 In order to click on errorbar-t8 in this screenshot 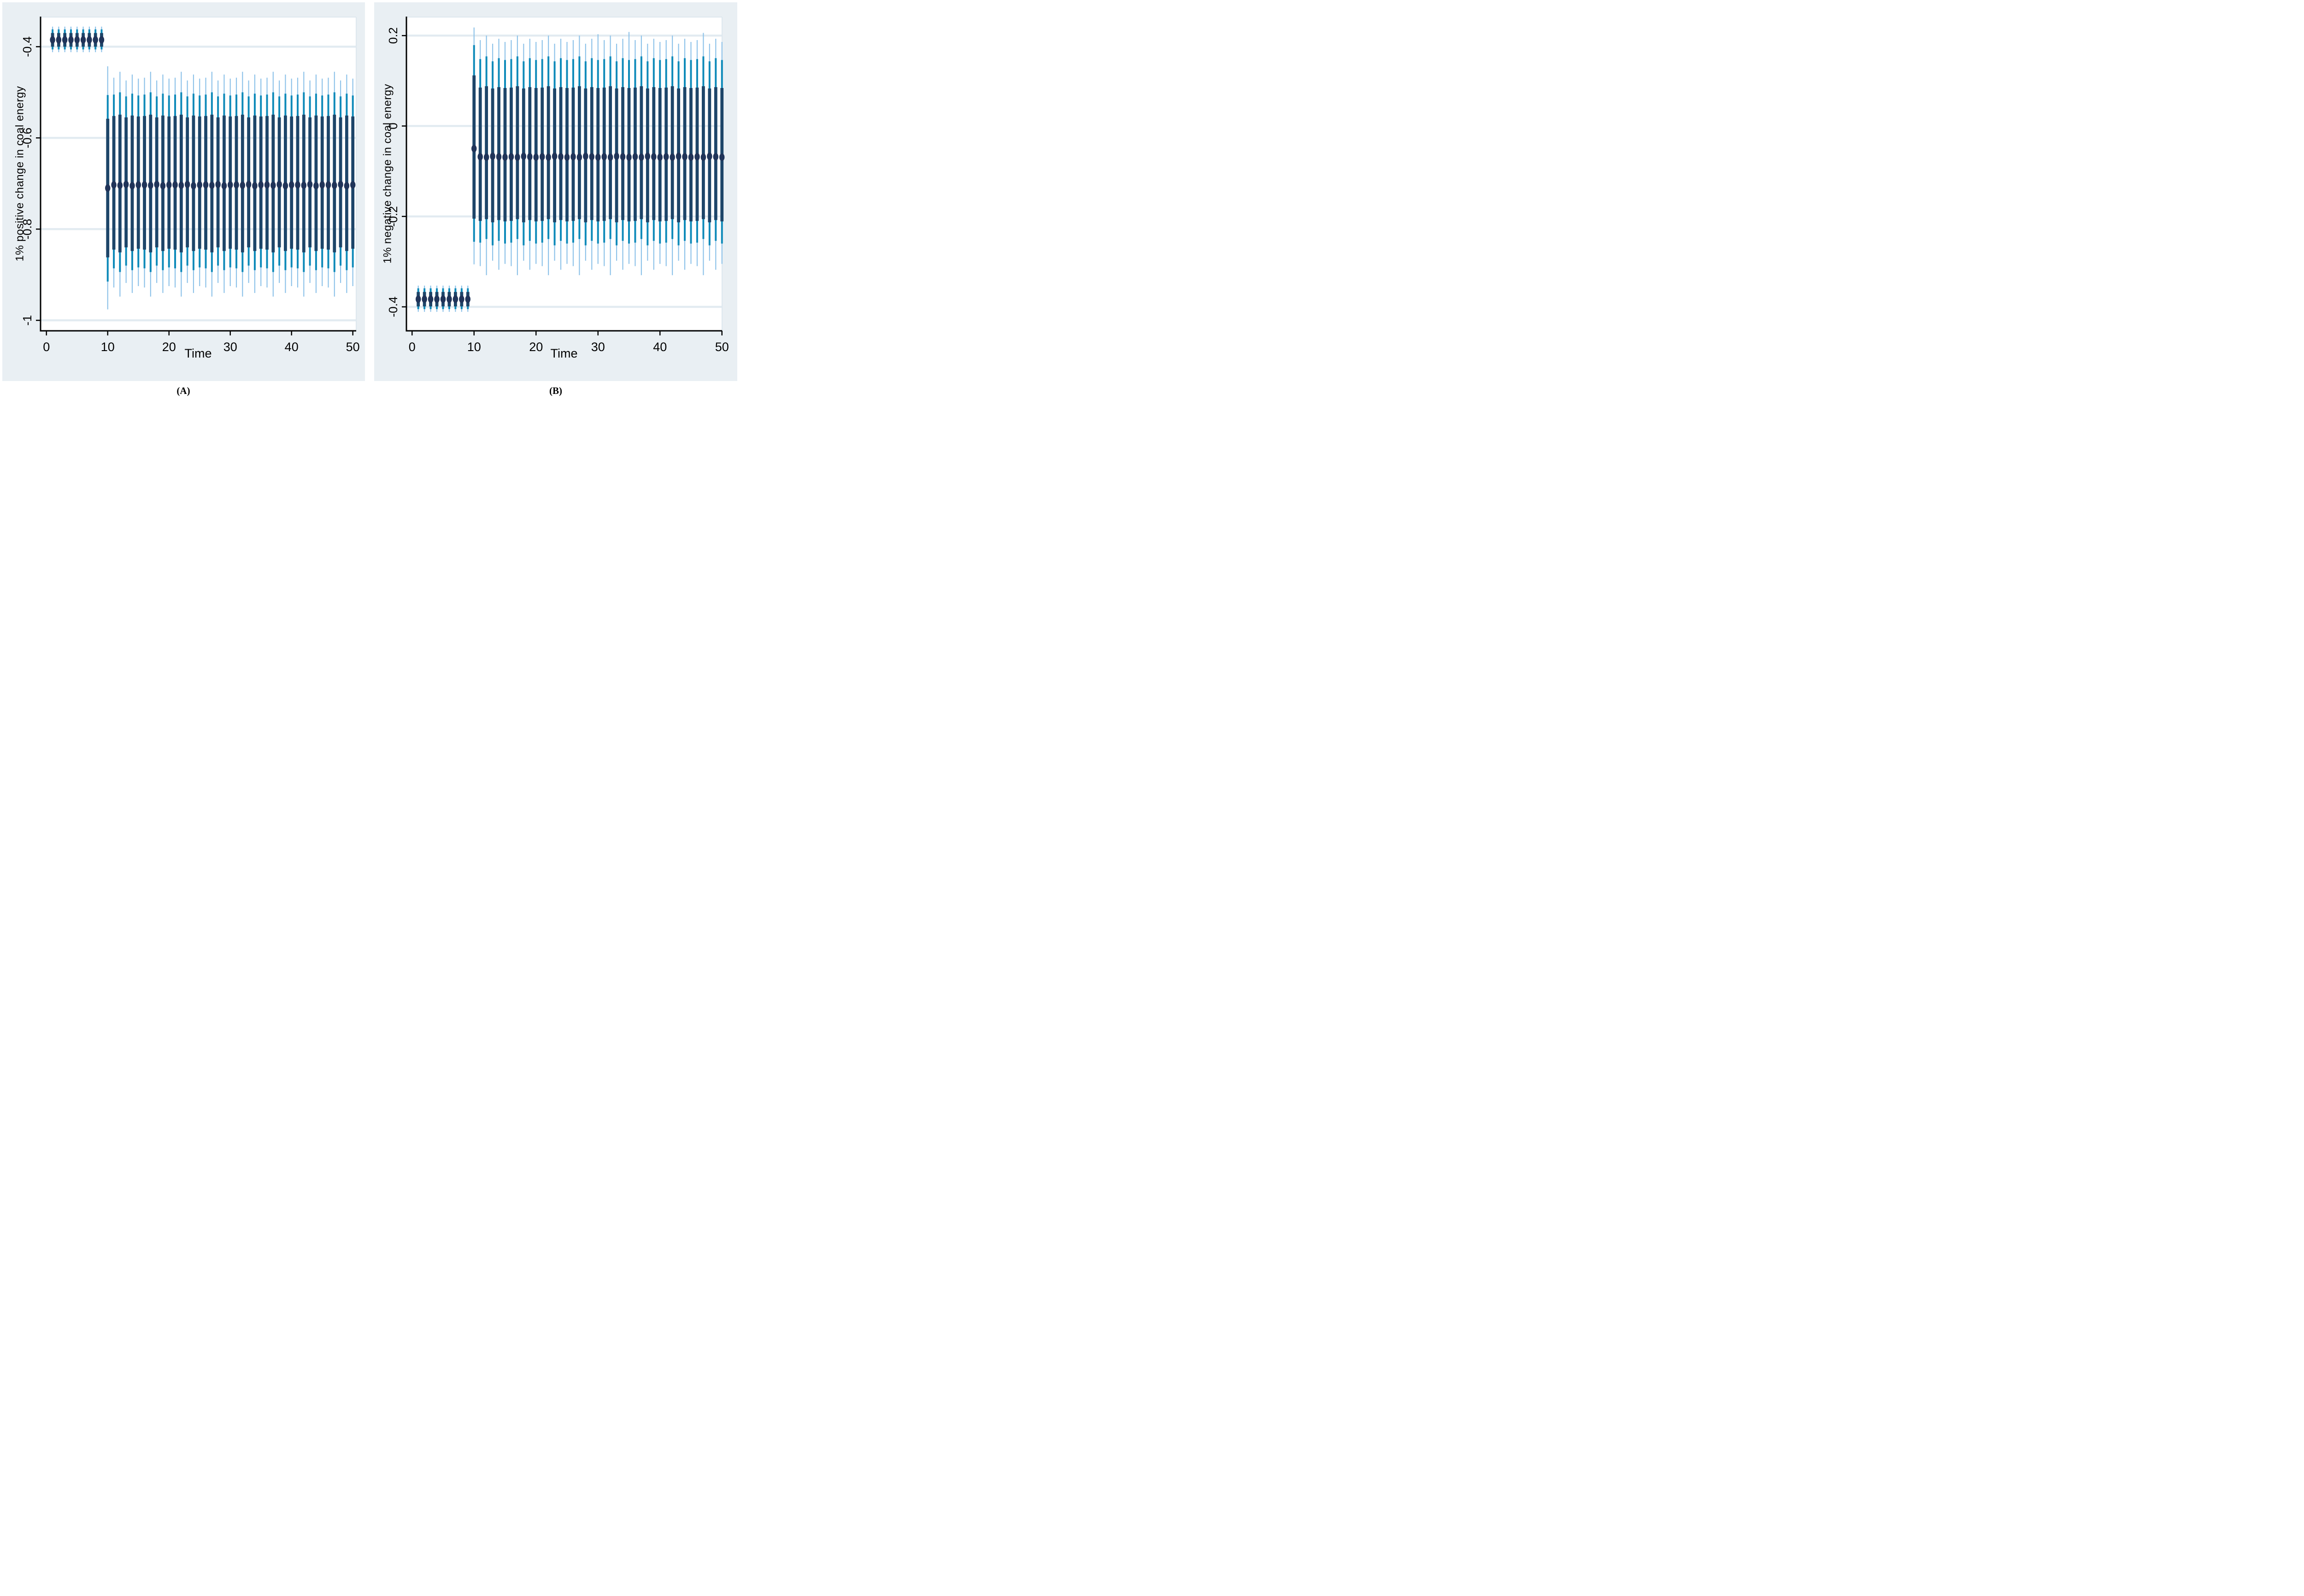, I will do `click(95, 40)`.